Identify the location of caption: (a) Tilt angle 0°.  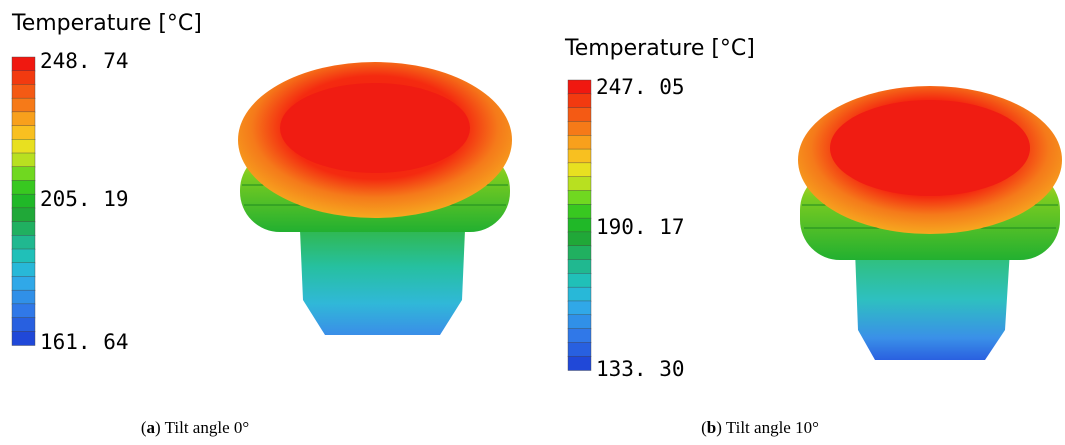
(195, 427).